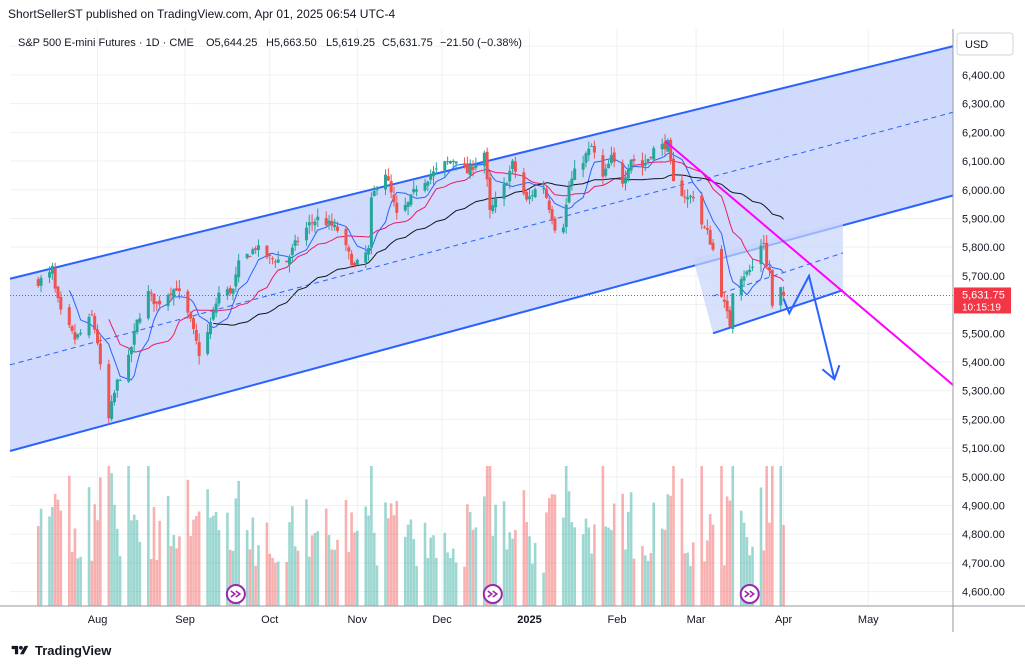  Describe the element at coordinates (291, 43) in the screenshot. I see `legend-high: H5,663.50` at that location.